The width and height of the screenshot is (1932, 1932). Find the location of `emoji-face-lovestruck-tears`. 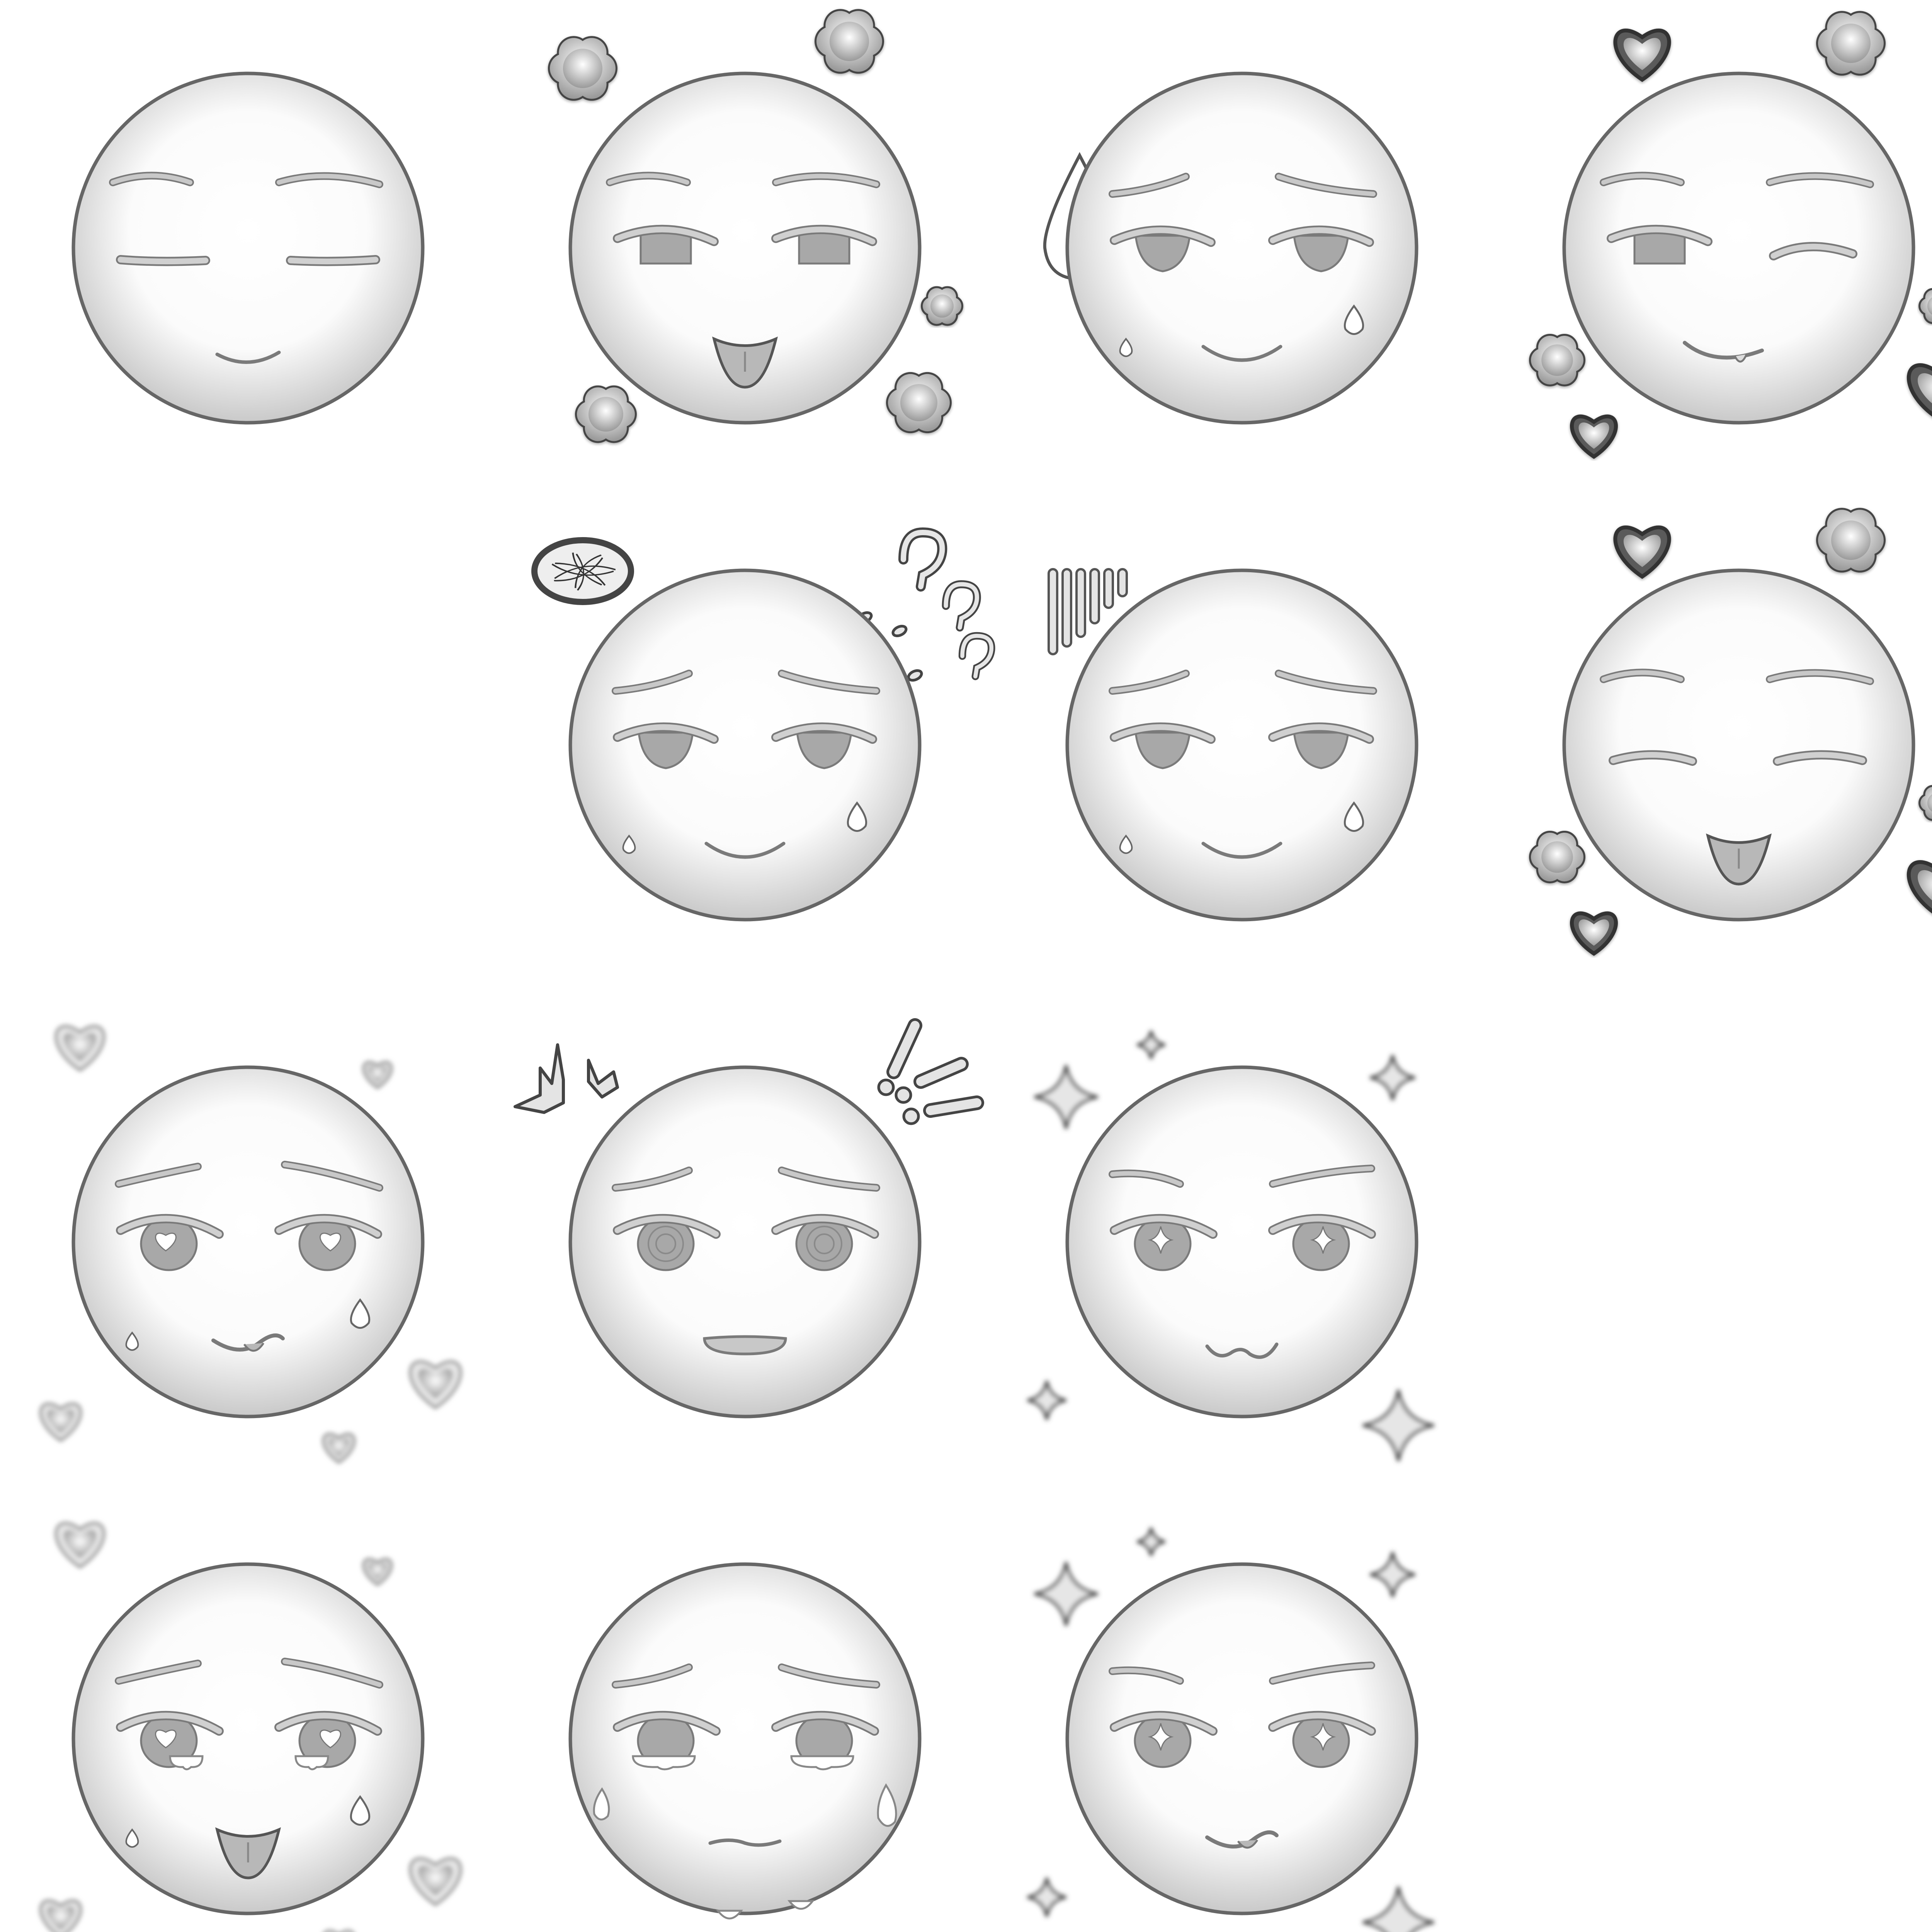

emoji-face-lovestruck-tears is located at coordinates (248, 1739).